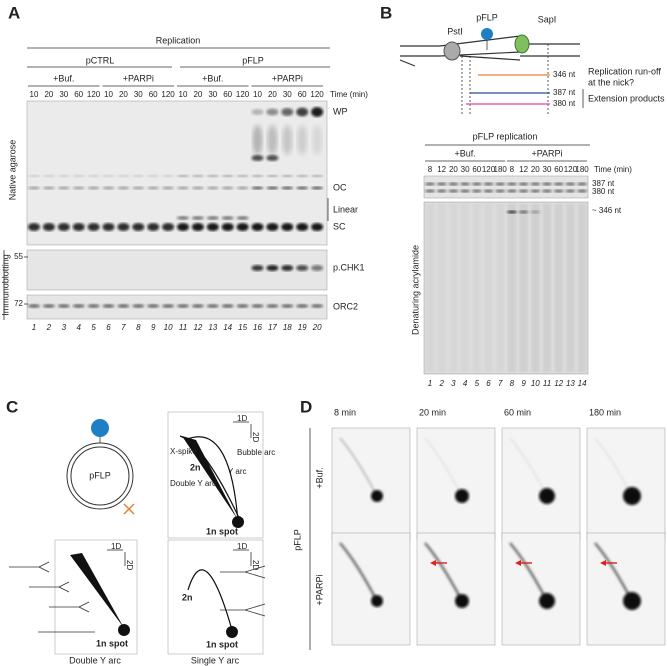 The width and height of the screenshot is (667, 666). Describe the element at coordinates (95, 660) in the screenshot. I see `caption: Double Y arc` at that location.